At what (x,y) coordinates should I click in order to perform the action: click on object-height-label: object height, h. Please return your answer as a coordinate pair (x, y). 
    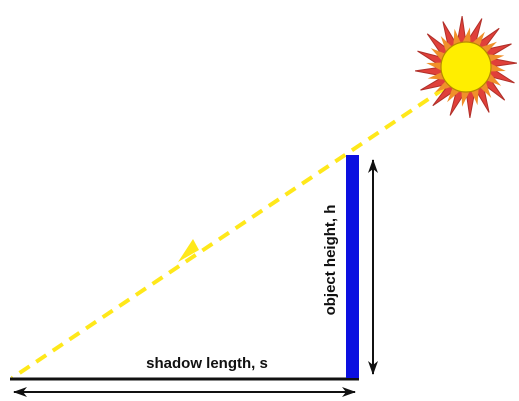
    Looking at the image, I should click on (330, 260).